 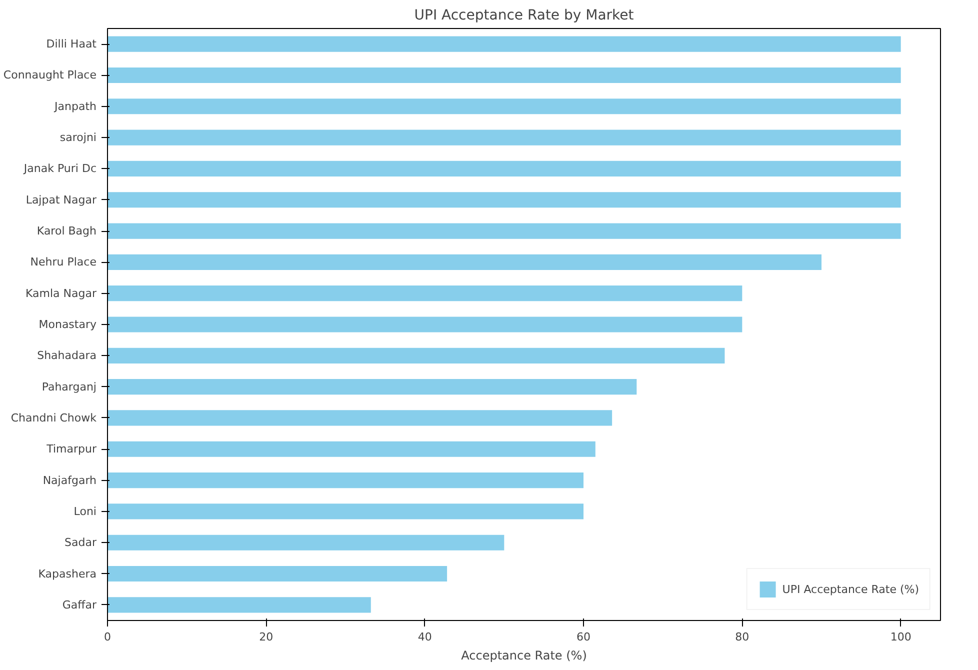 What do you see at coordinates (850, 589) in the screenshot?
I see `legend-label: UPI Acceptance Rate (%)` at bounding box center [850, 589].